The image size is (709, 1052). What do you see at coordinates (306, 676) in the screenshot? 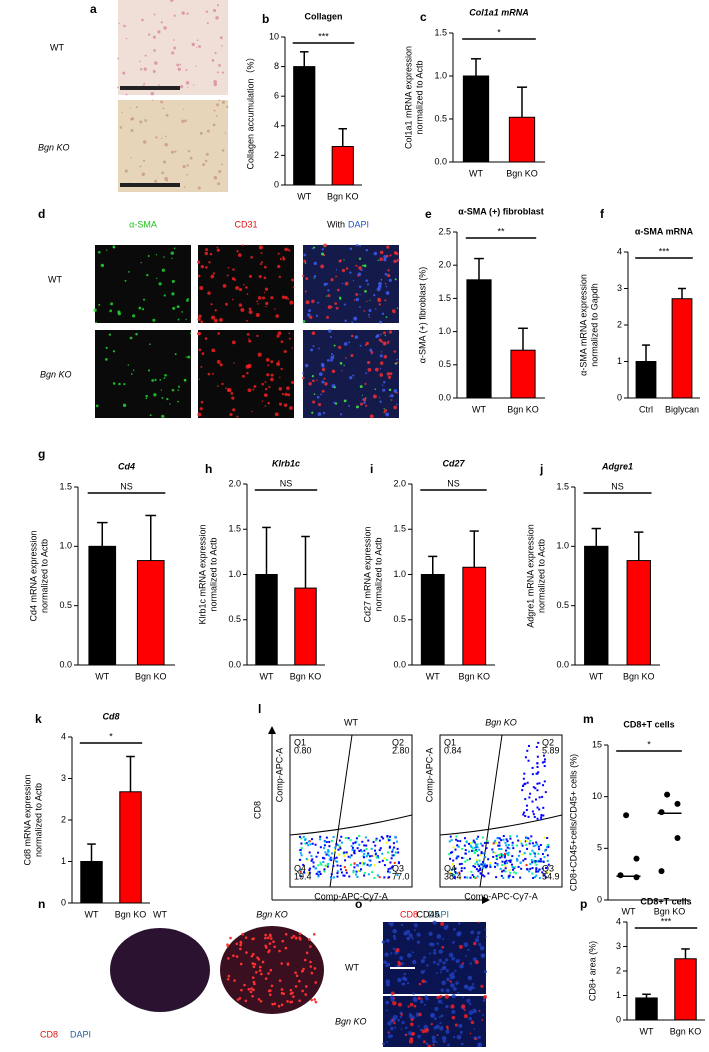
I see `x-tick-label: Bgn KO` at bounding box center [306, 676].